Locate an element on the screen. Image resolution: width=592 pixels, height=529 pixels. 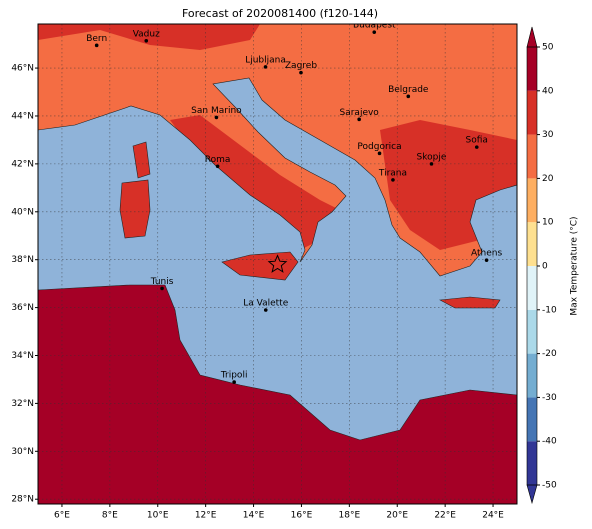
colorbar-label: Max Temperature (°C) is located at coordinates (575, 265).